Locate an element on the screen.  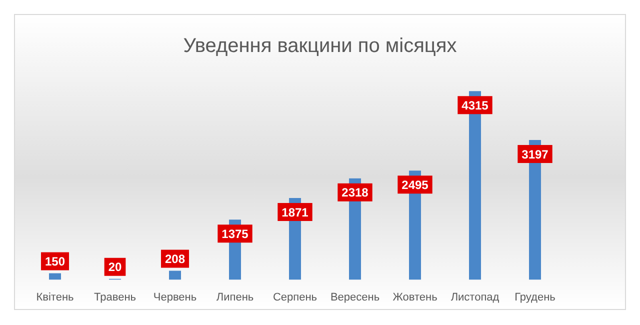
x-tick-label: Травень is located at coordinates (115, 297).